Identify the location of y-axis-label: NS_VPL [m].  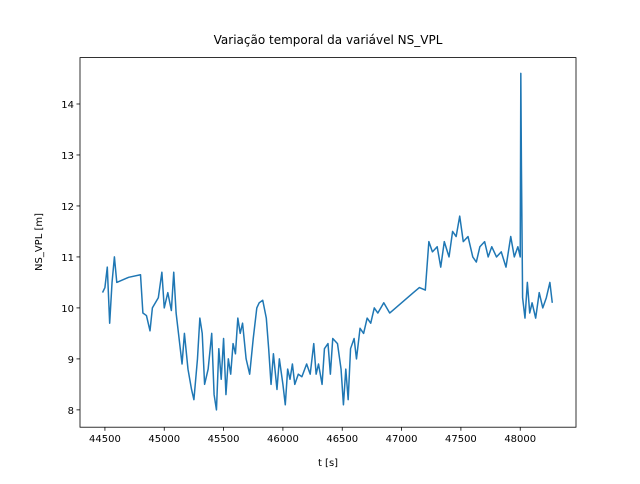
(39, 242).